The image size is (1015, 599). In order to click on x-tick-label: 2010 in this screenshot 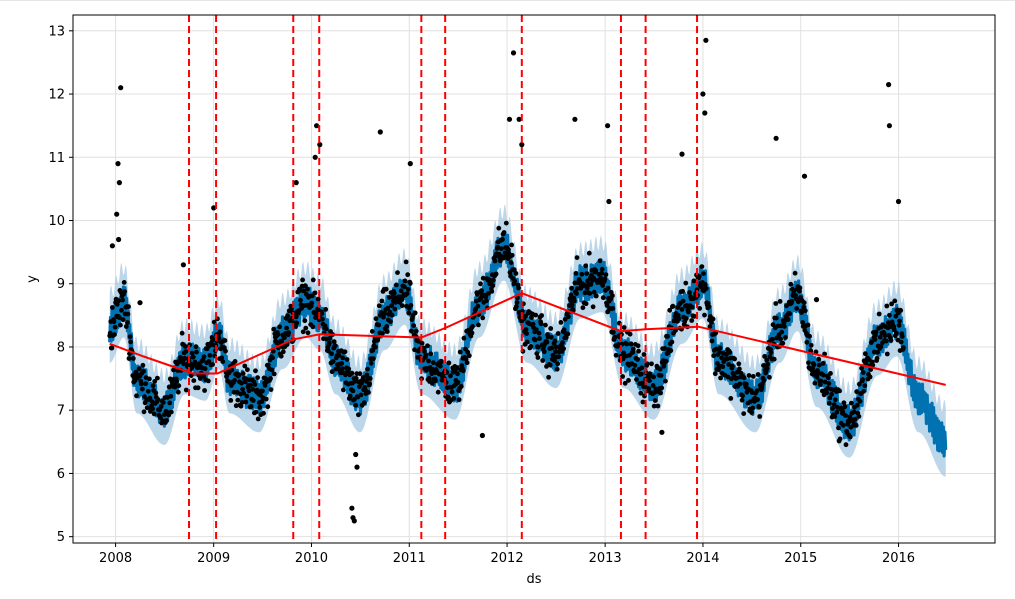, I will do `click(311, 558)`.